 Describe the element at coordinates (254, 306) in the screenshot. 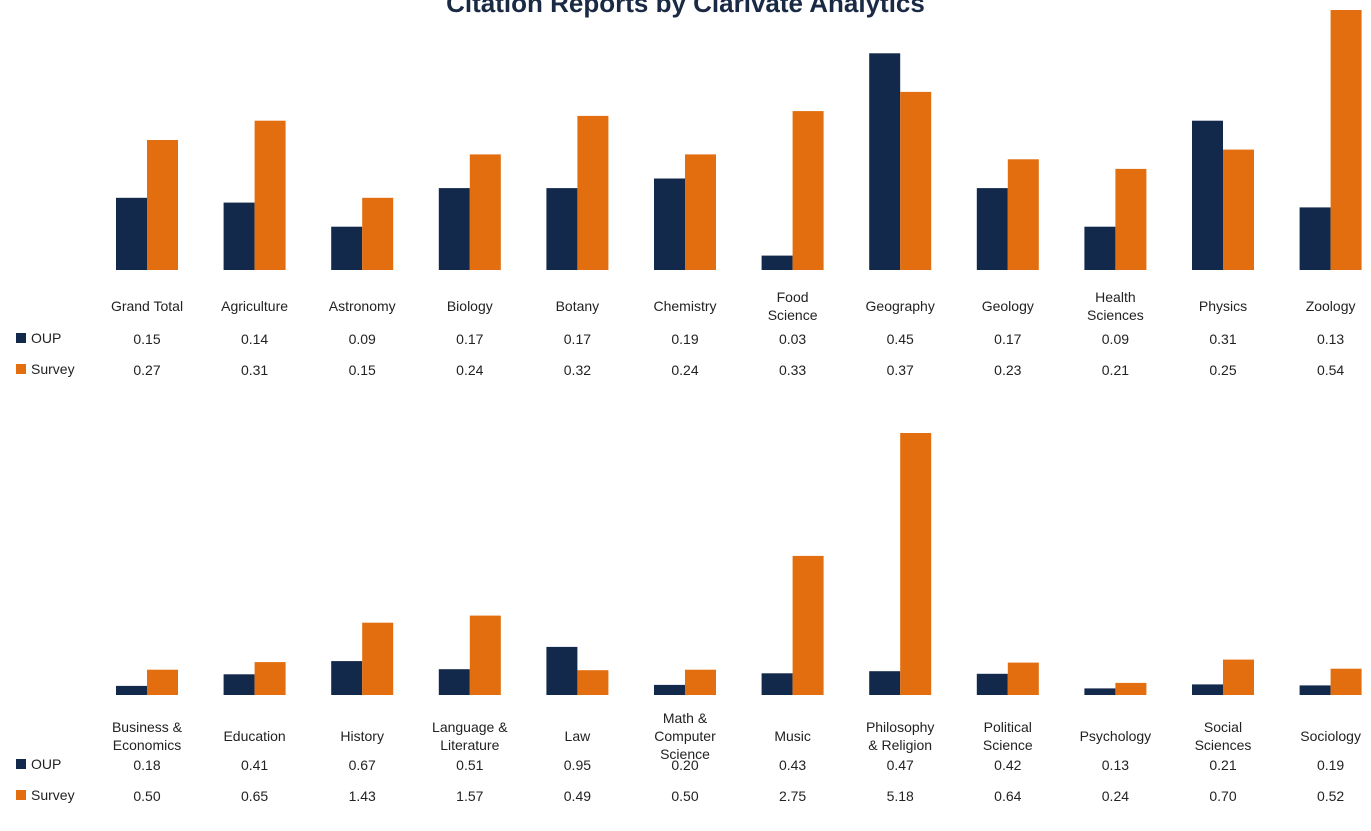

I see `category-label: Agriculture` at that location.